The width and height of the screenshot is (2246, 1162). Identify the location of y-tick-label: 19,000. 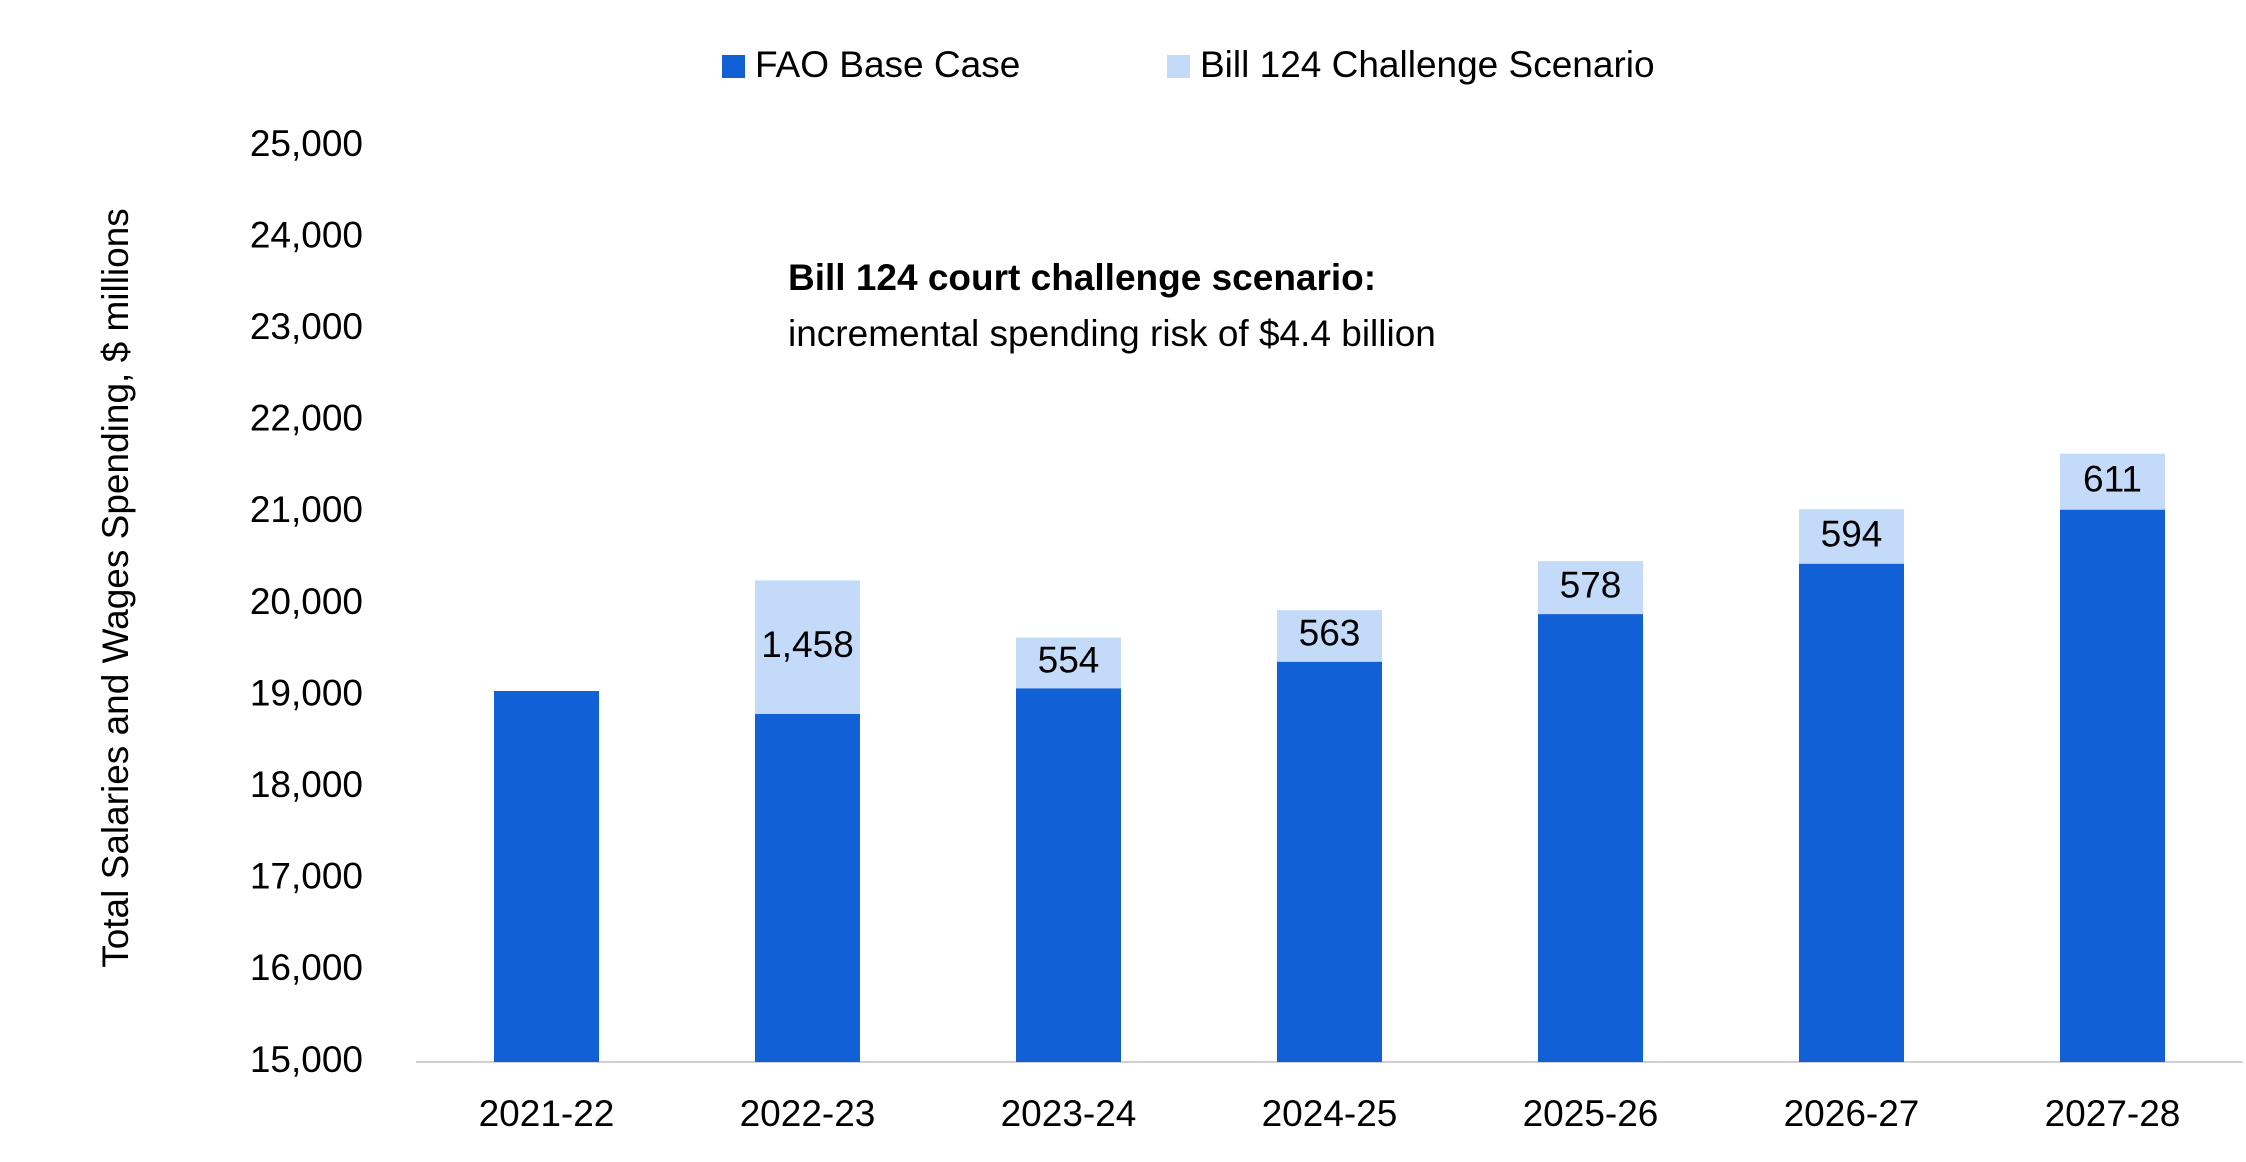
(306, 692).